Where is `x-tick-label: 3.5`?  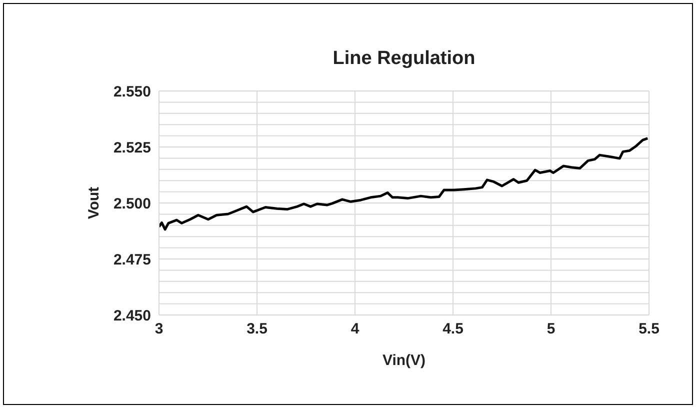 x-tick-label: 3.5 is located at coordinates (257, 329).